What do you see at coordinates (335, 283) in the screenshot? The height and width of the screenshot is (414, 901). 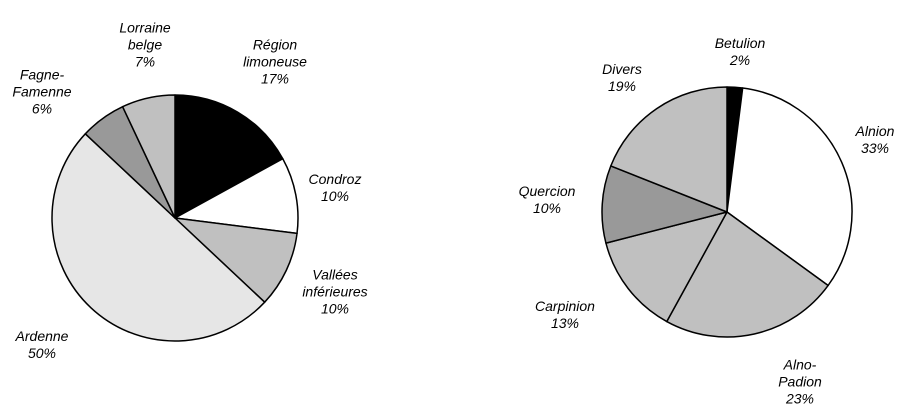 I see `category-label: Vallées inférieures` at bounding box center [335, 283].